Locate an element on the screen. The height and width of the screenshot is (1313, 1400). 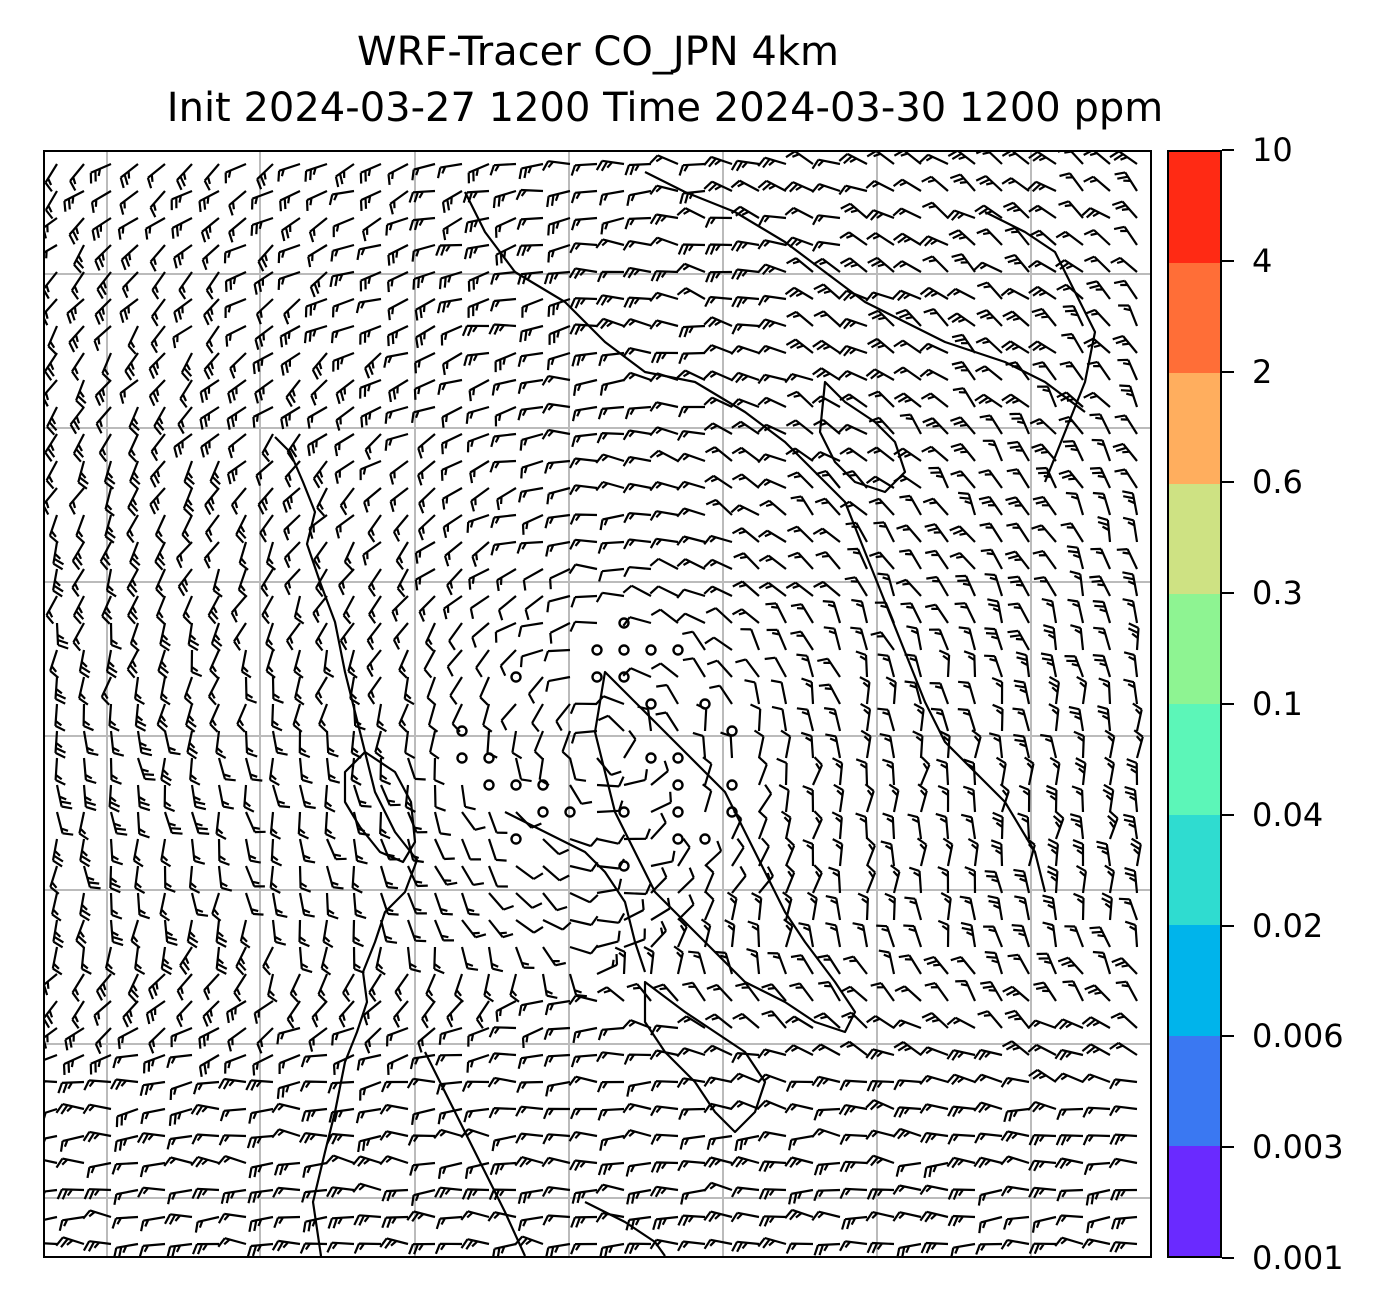
colorbar-ticks: 0.001 0.003 0.006 0.02 0.04 0.1 0.3 0.6 2 4 10 is located at coordinates (1311, 704).